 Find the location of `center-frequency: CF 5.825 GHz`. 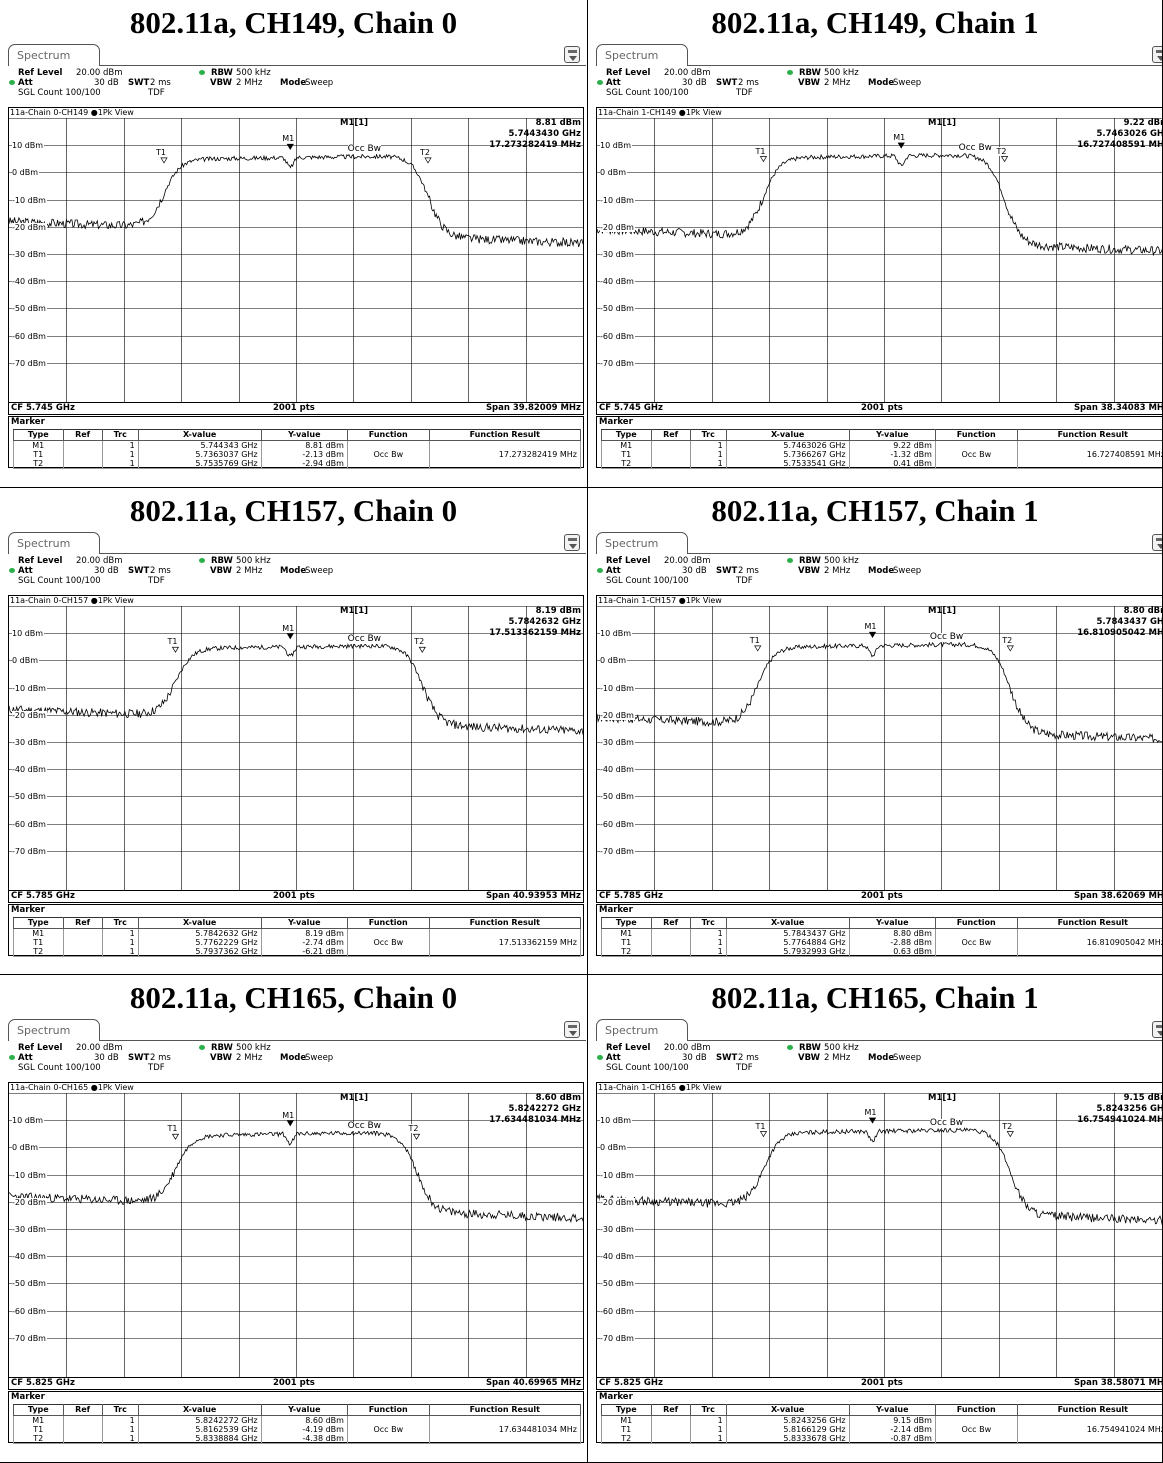

center-frequency: CF 5.825 GHz is located at coordinates (43, 1383).